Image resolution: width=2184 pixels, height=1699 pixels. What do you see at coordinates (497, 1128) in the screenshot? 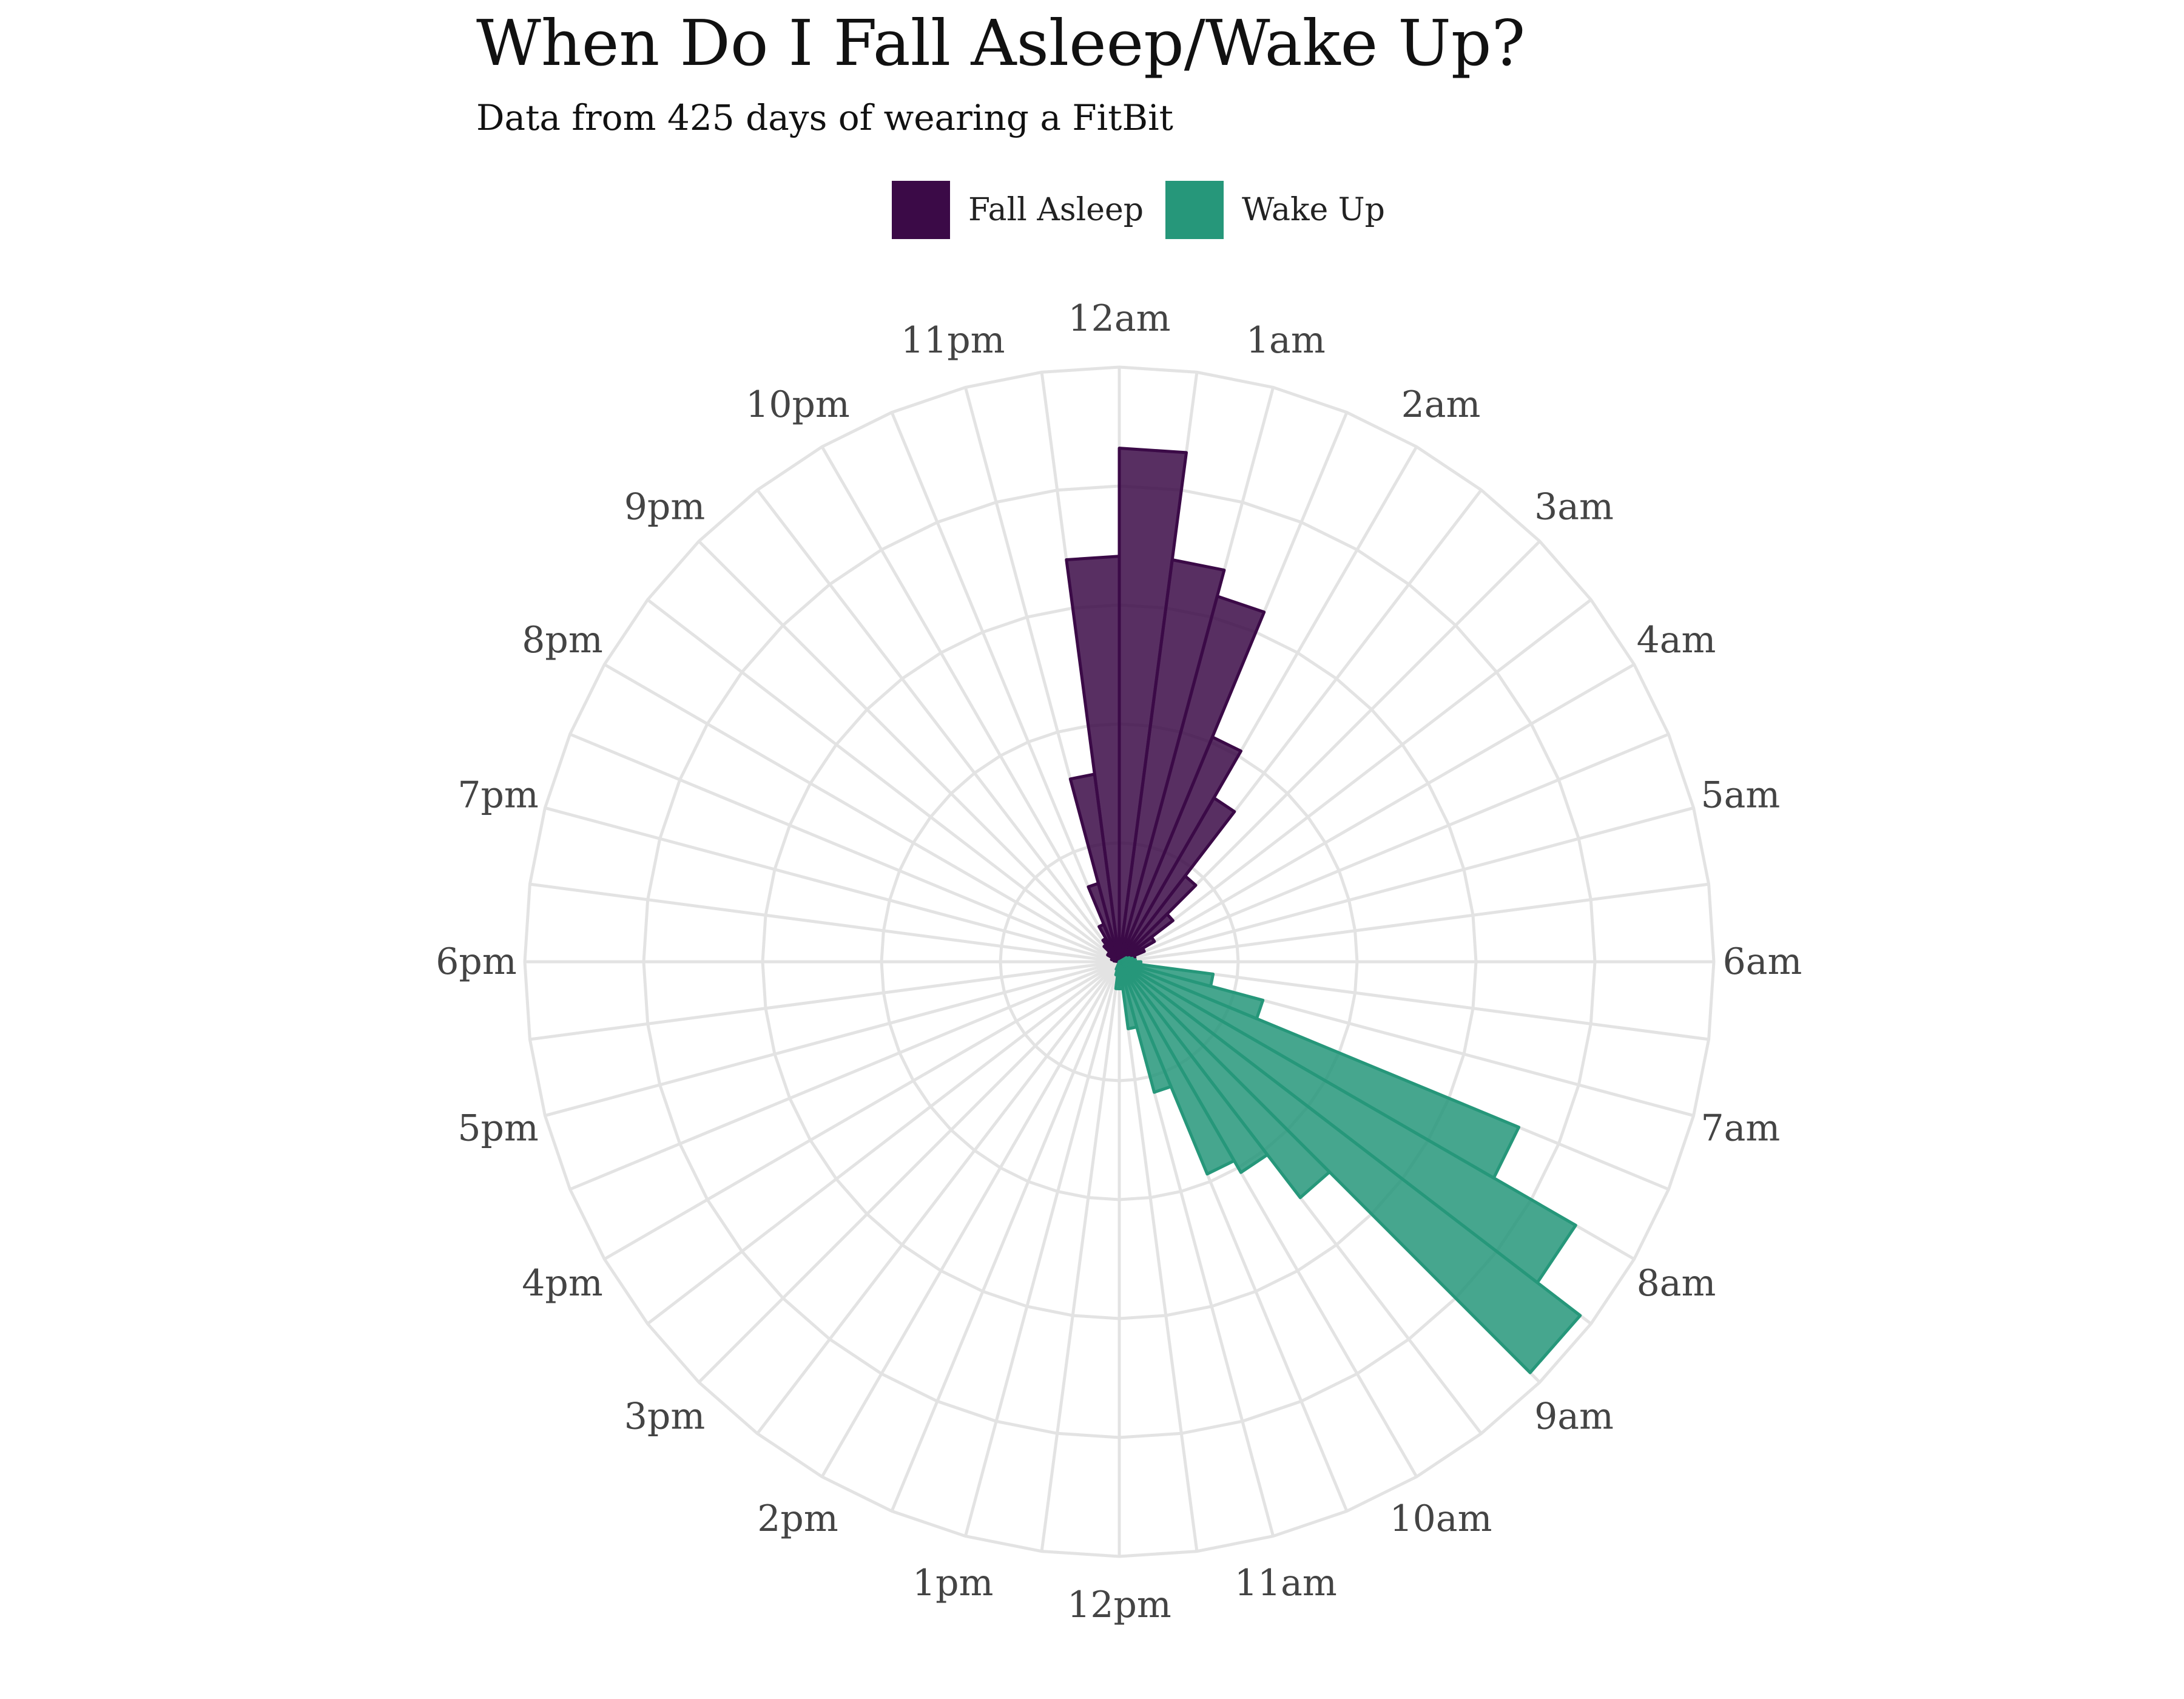
I see `hour-label: 5pm` at bounding box center [497, 1128].